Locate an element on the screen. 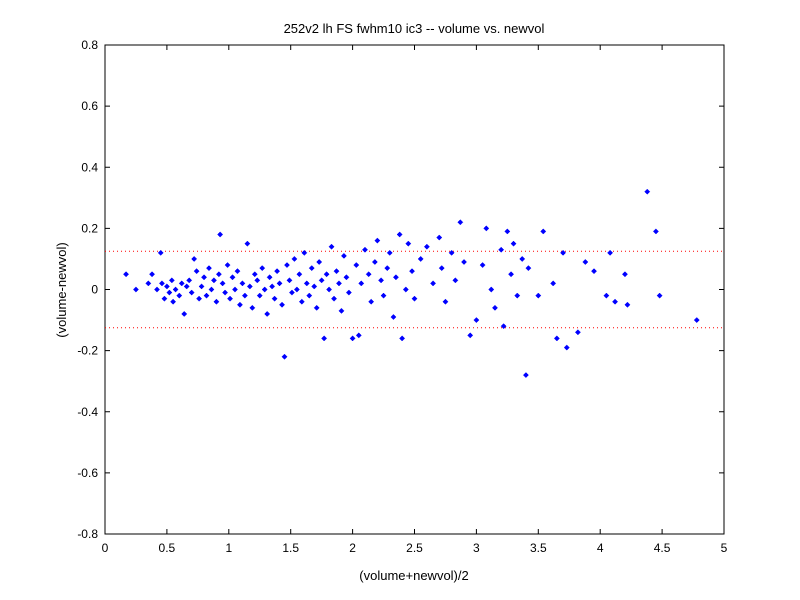  x-tick-label: 3.5 is located at coordinates (538, 548).